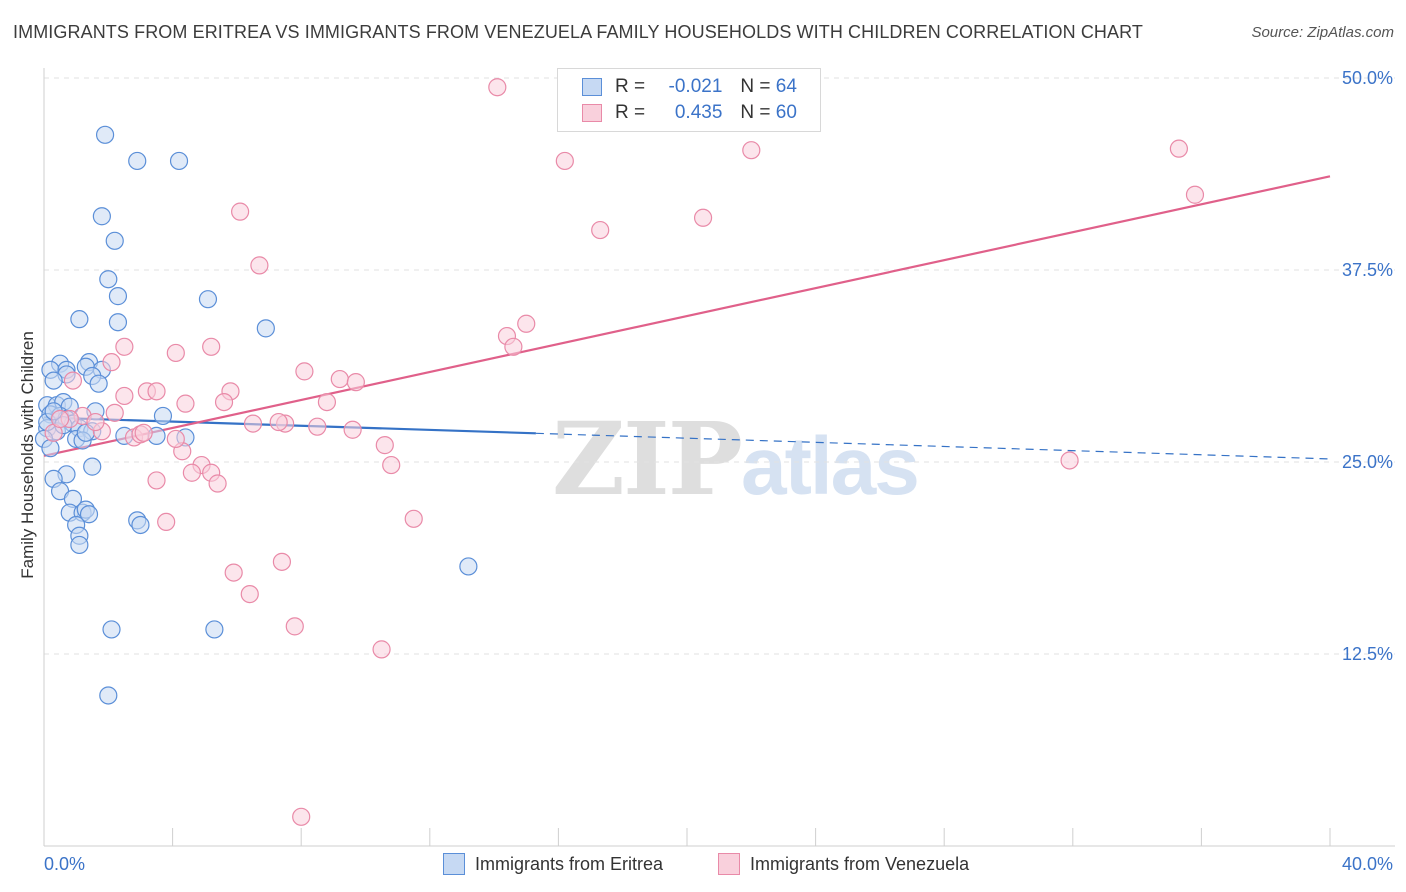 Image resolution: width=1406 pixels, height=892 pixels. Describe the element at coordinates (64, 864) in the screenshot. I see `x-tick-label-min: 0.0%` at that location.